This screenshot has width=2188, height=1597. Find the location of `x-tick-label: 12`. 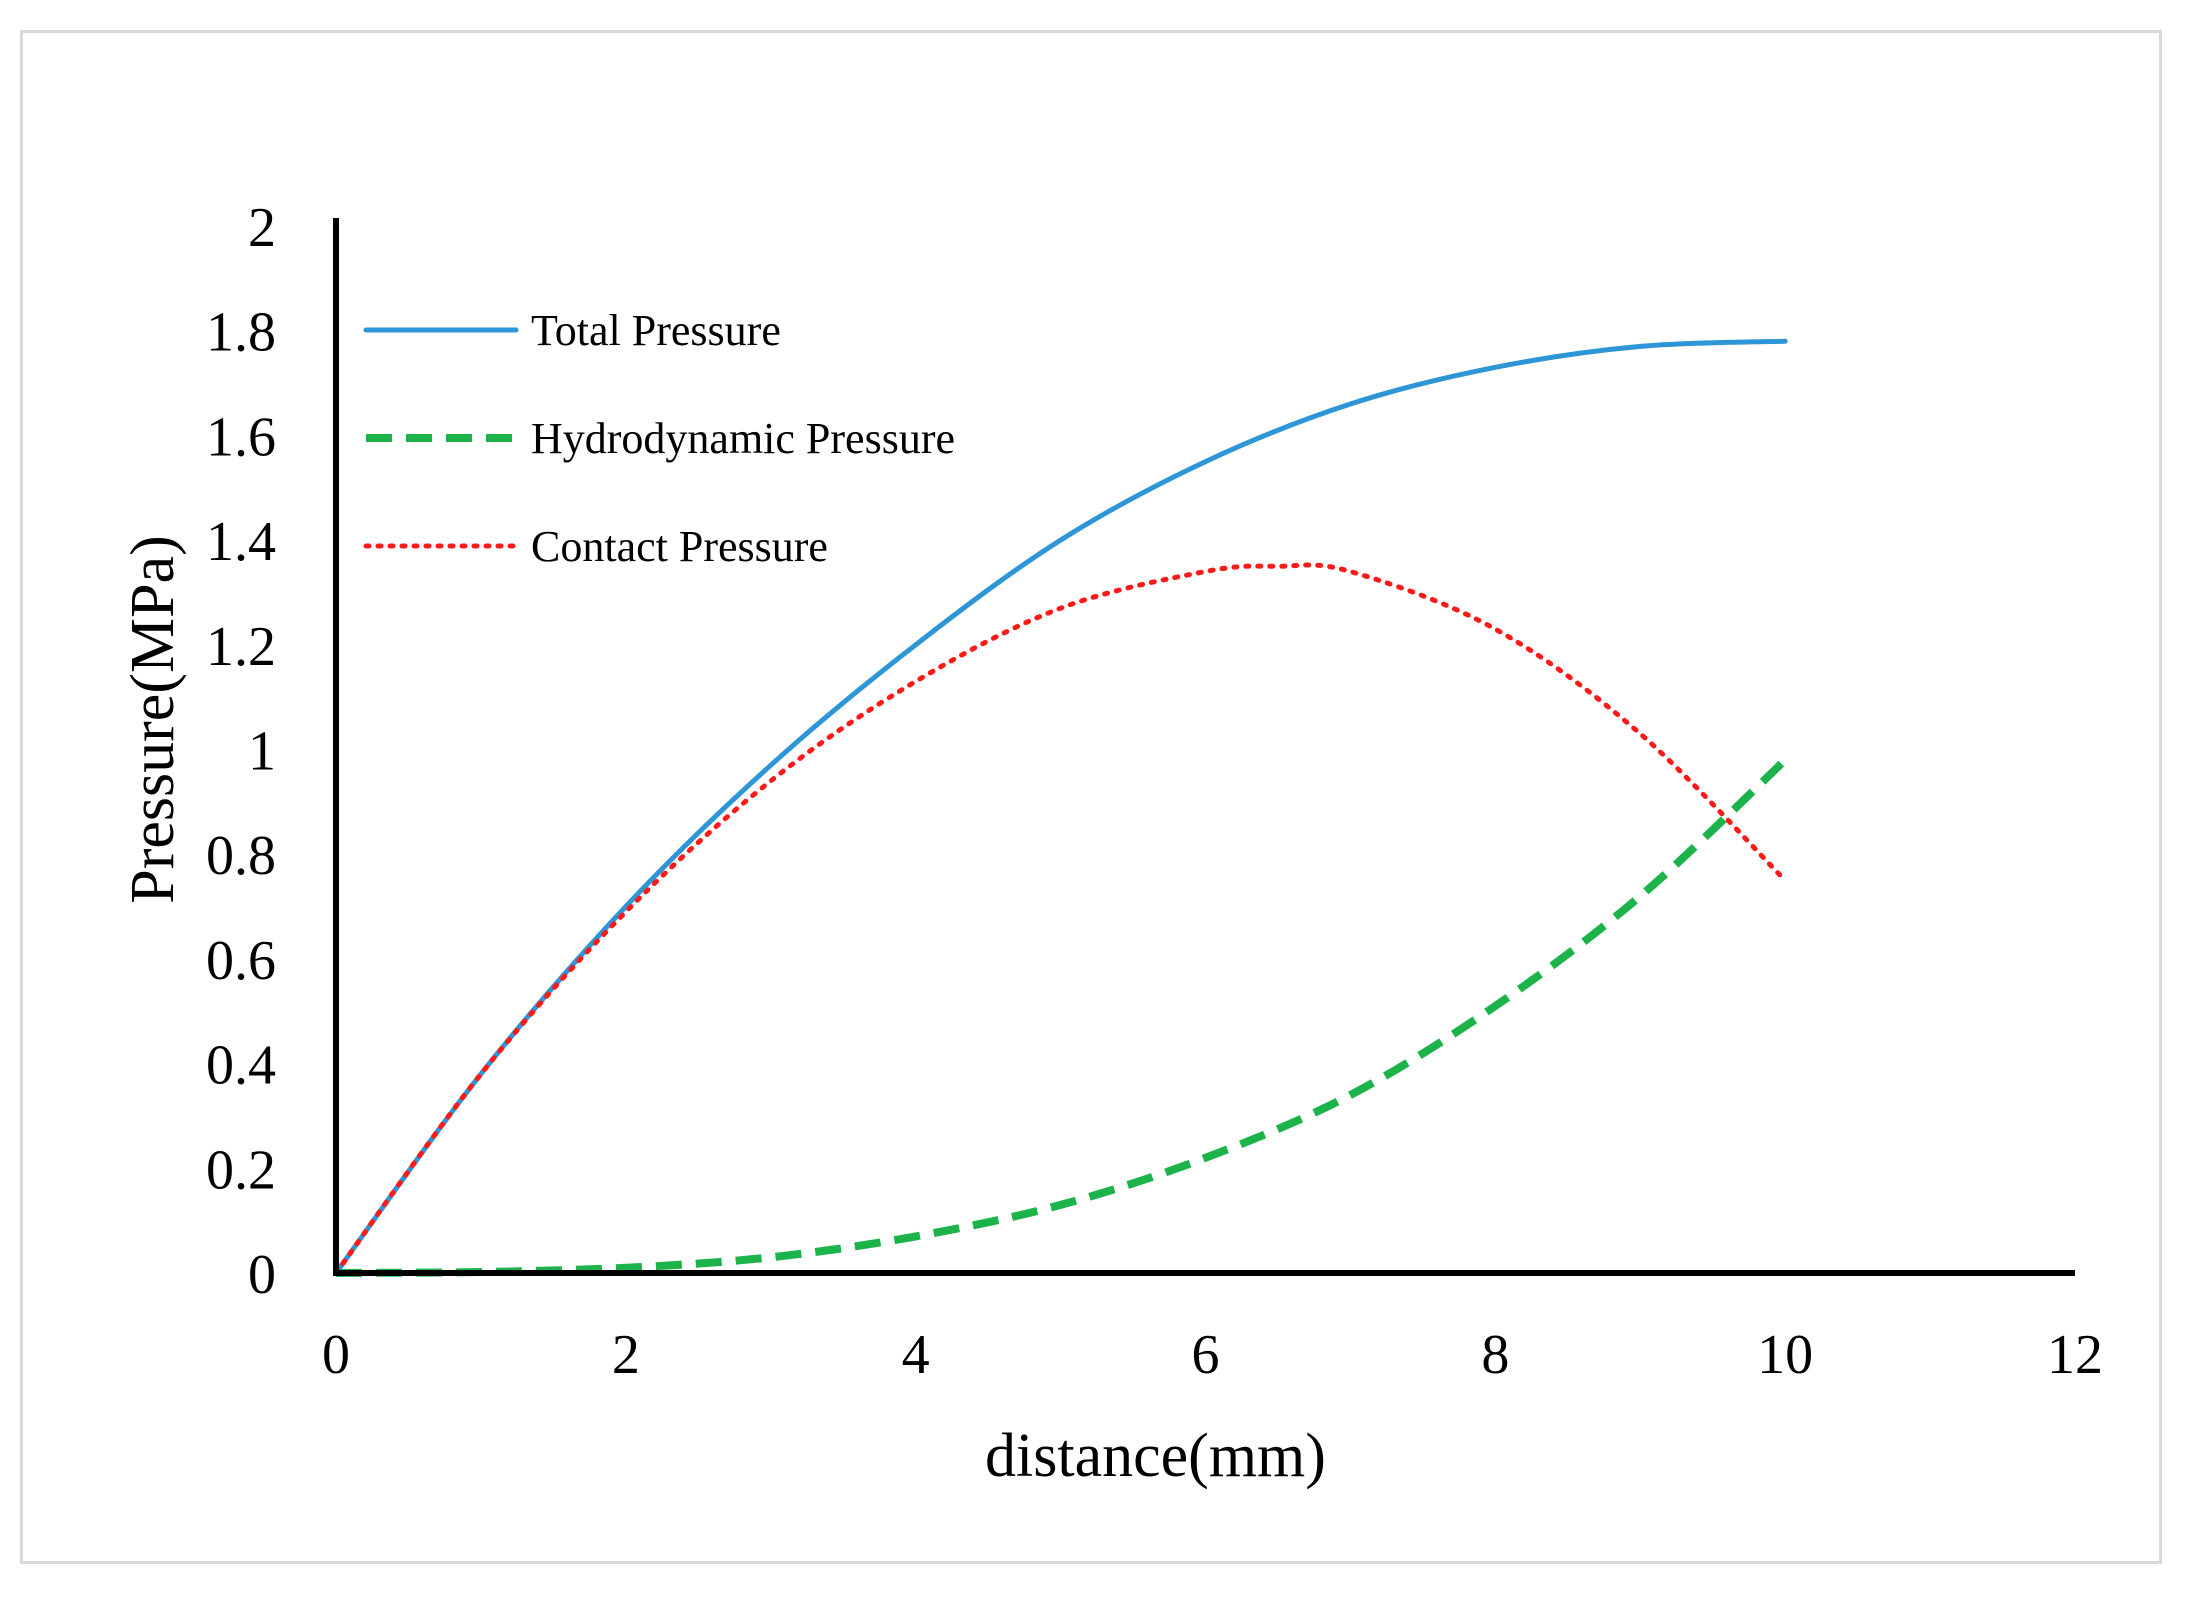

x-tick-label: 12 is located at coordinates (2075, 1355).